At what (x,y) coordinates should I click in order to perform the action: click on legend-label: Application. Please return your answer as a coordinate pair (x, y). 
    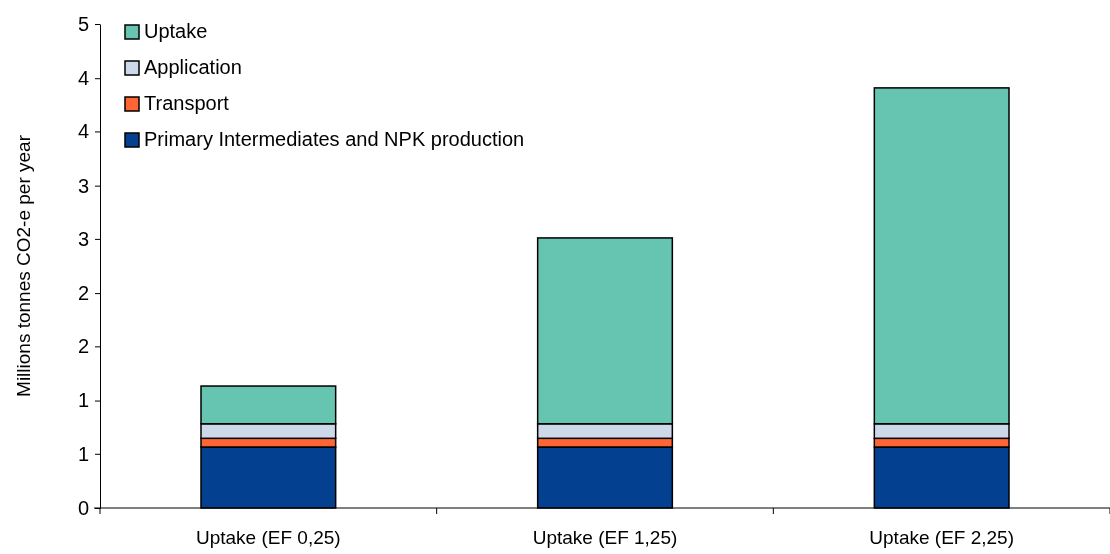
    Looking at the image, I should click on (193, 67).